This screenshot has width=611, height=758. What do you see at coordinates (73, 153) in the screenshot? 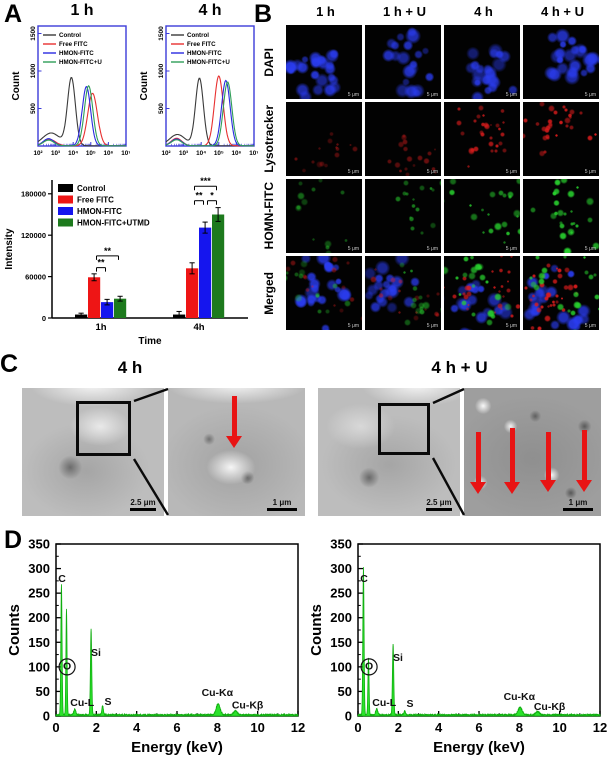
I see `svg-text: 10⁴` at bounding box center [73, 153].